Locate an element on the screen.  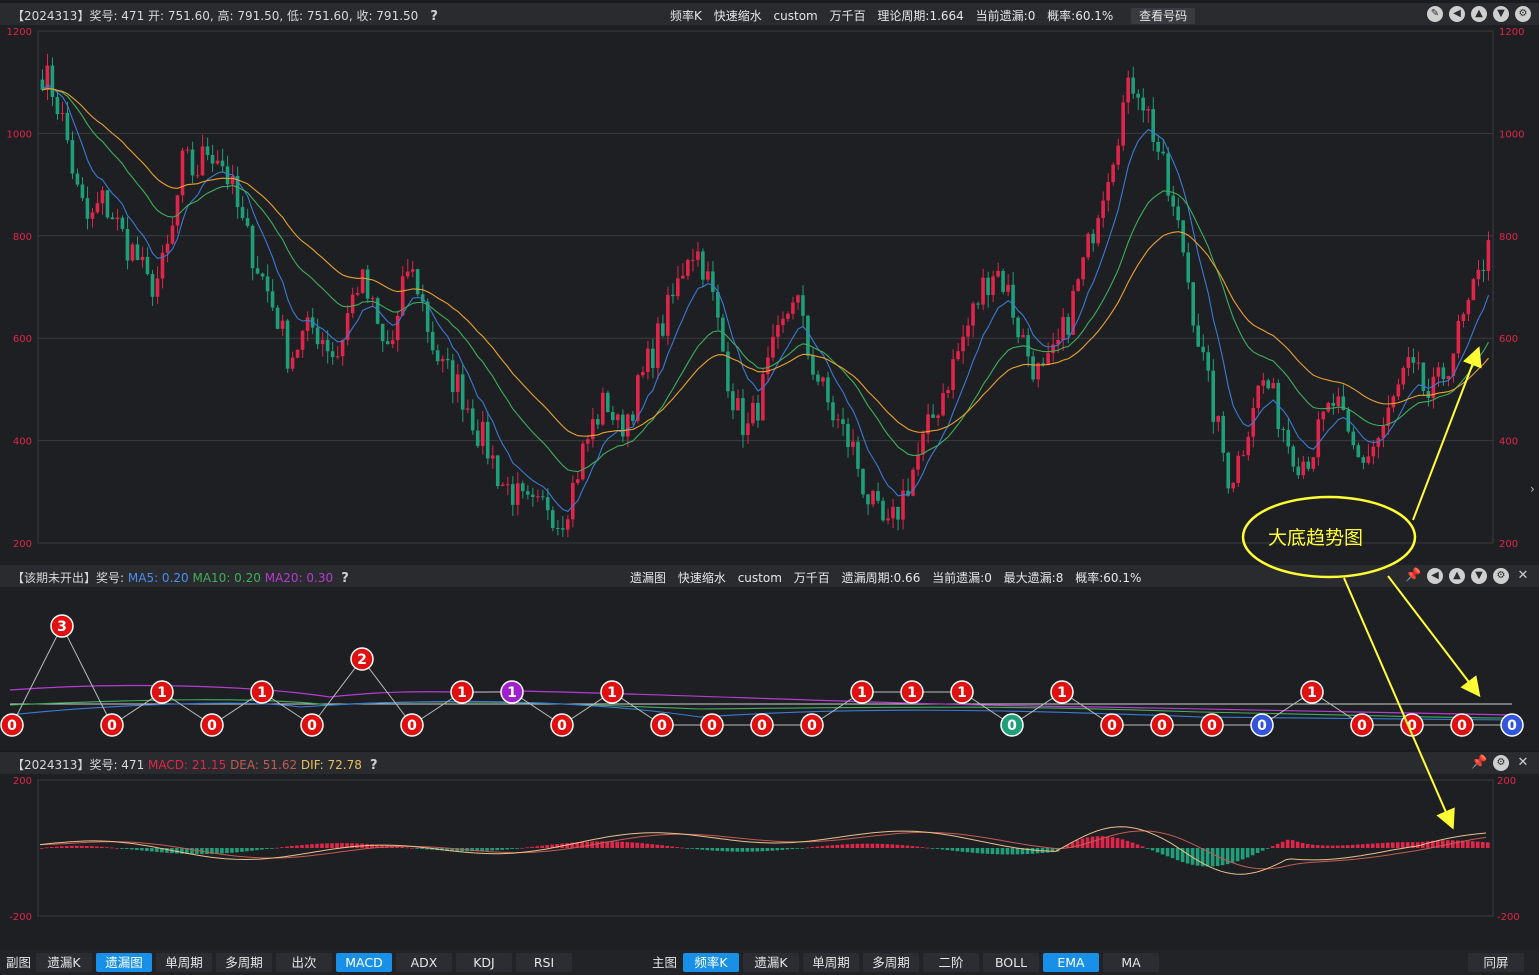
macd-y-tick-right: -200 is located at coordinates (1508, 917).